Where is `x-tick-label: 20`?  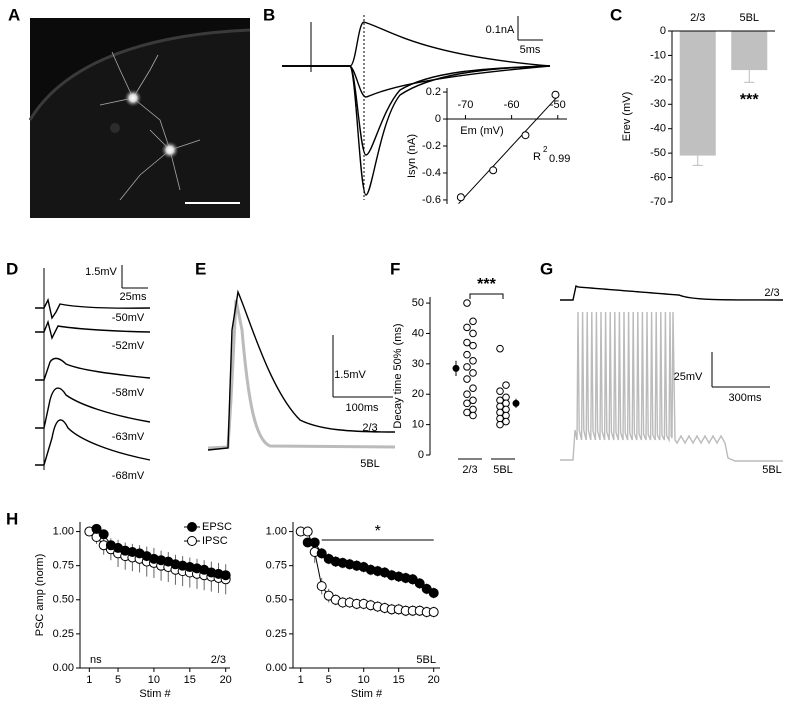
x-tick-label: 20 is located at coordinates (434, 680).